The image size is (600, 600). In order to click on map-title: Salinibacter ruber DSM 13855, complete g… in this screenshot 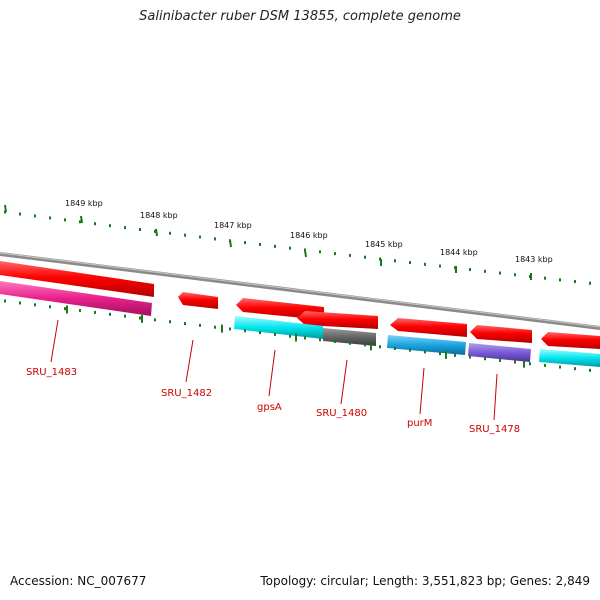, I will do `click(300, 16)`.